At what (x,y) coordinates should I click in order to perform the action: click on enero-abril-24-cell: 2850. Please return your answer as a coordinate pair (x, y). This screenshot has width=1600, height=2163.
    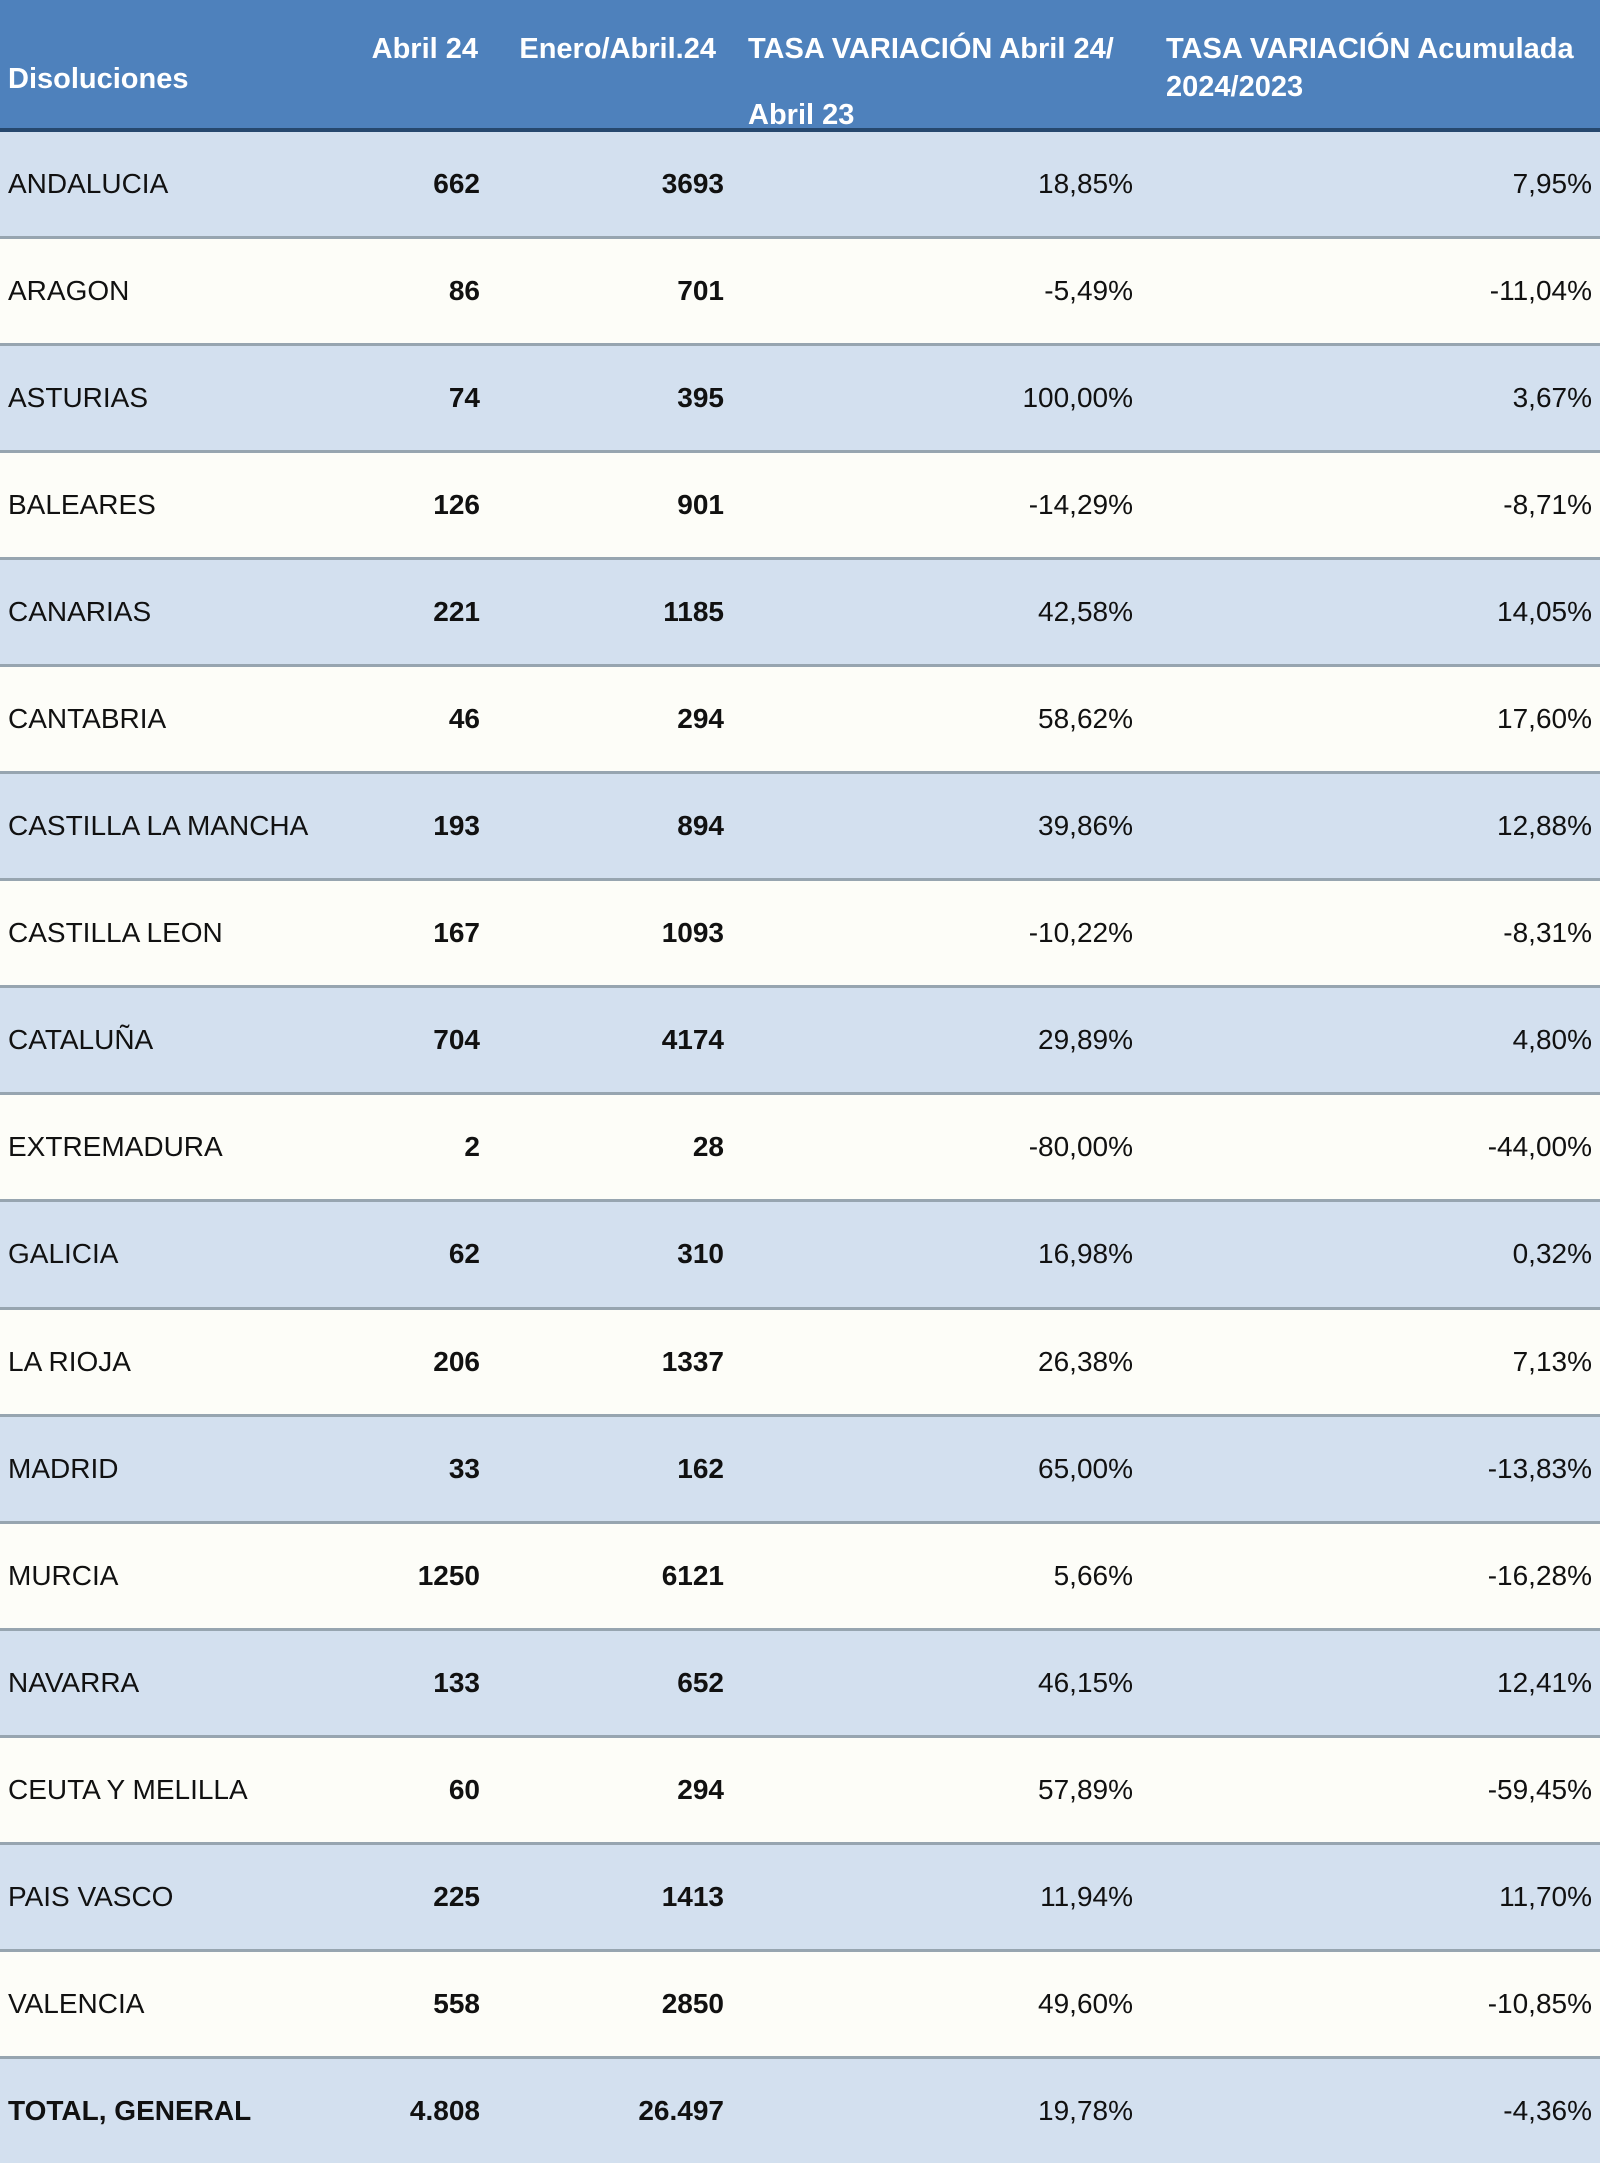
    Looking at the image, I should click on (692, 2003).